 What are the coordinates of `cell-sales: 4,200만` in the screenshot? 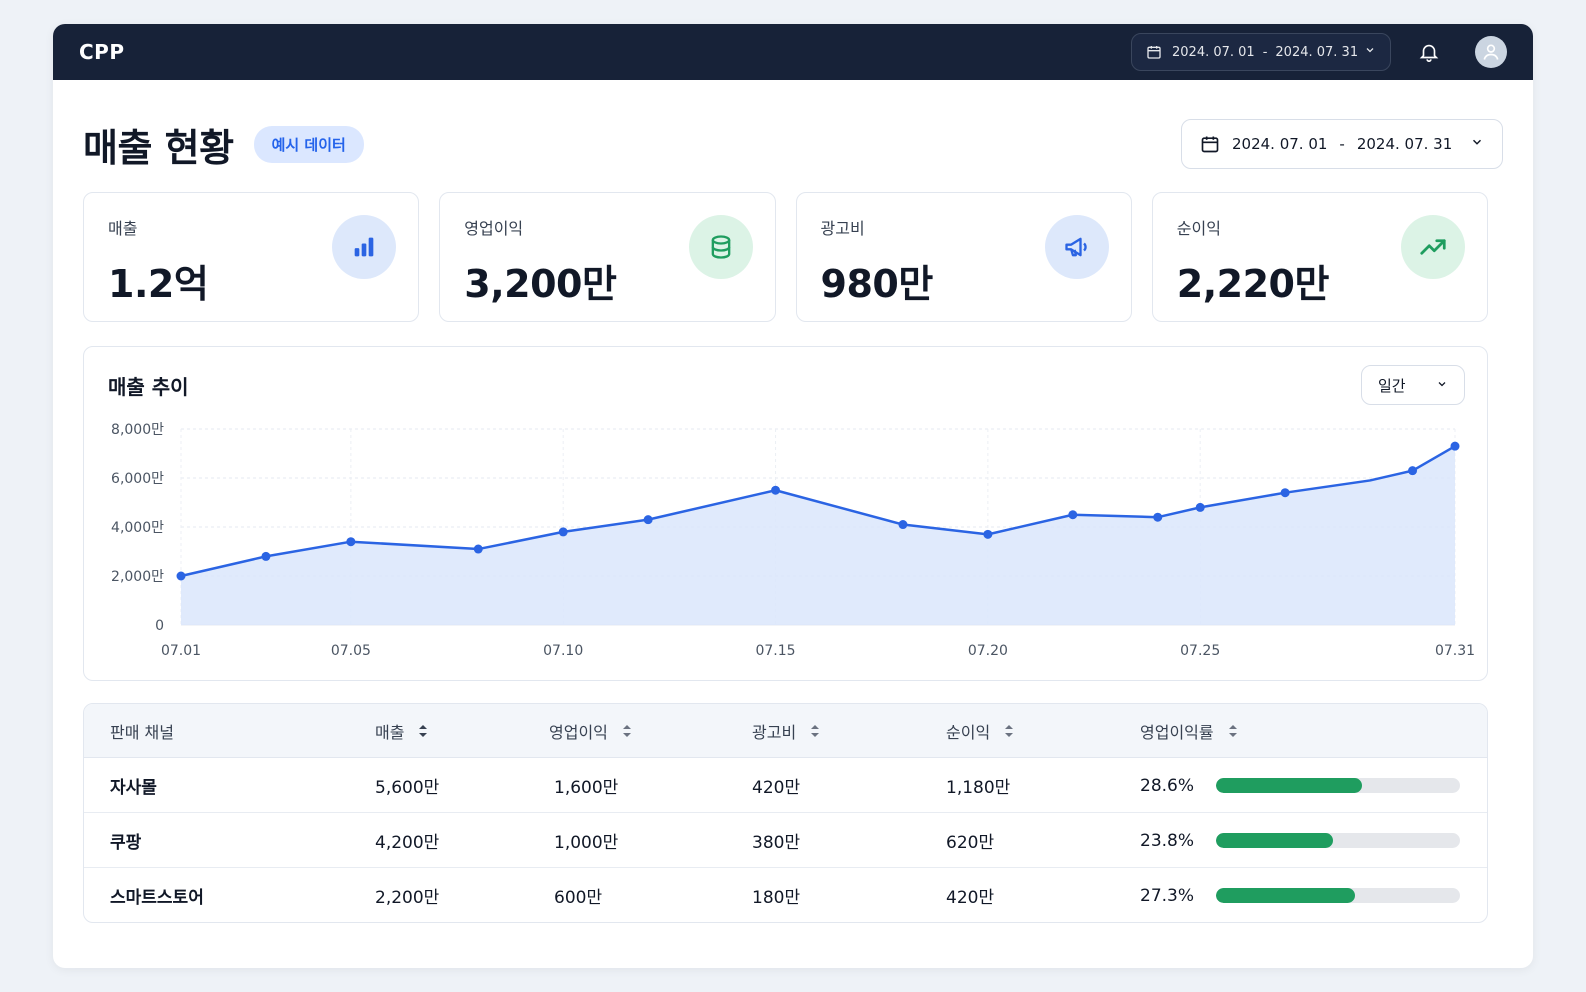 It's located at (407, 840).